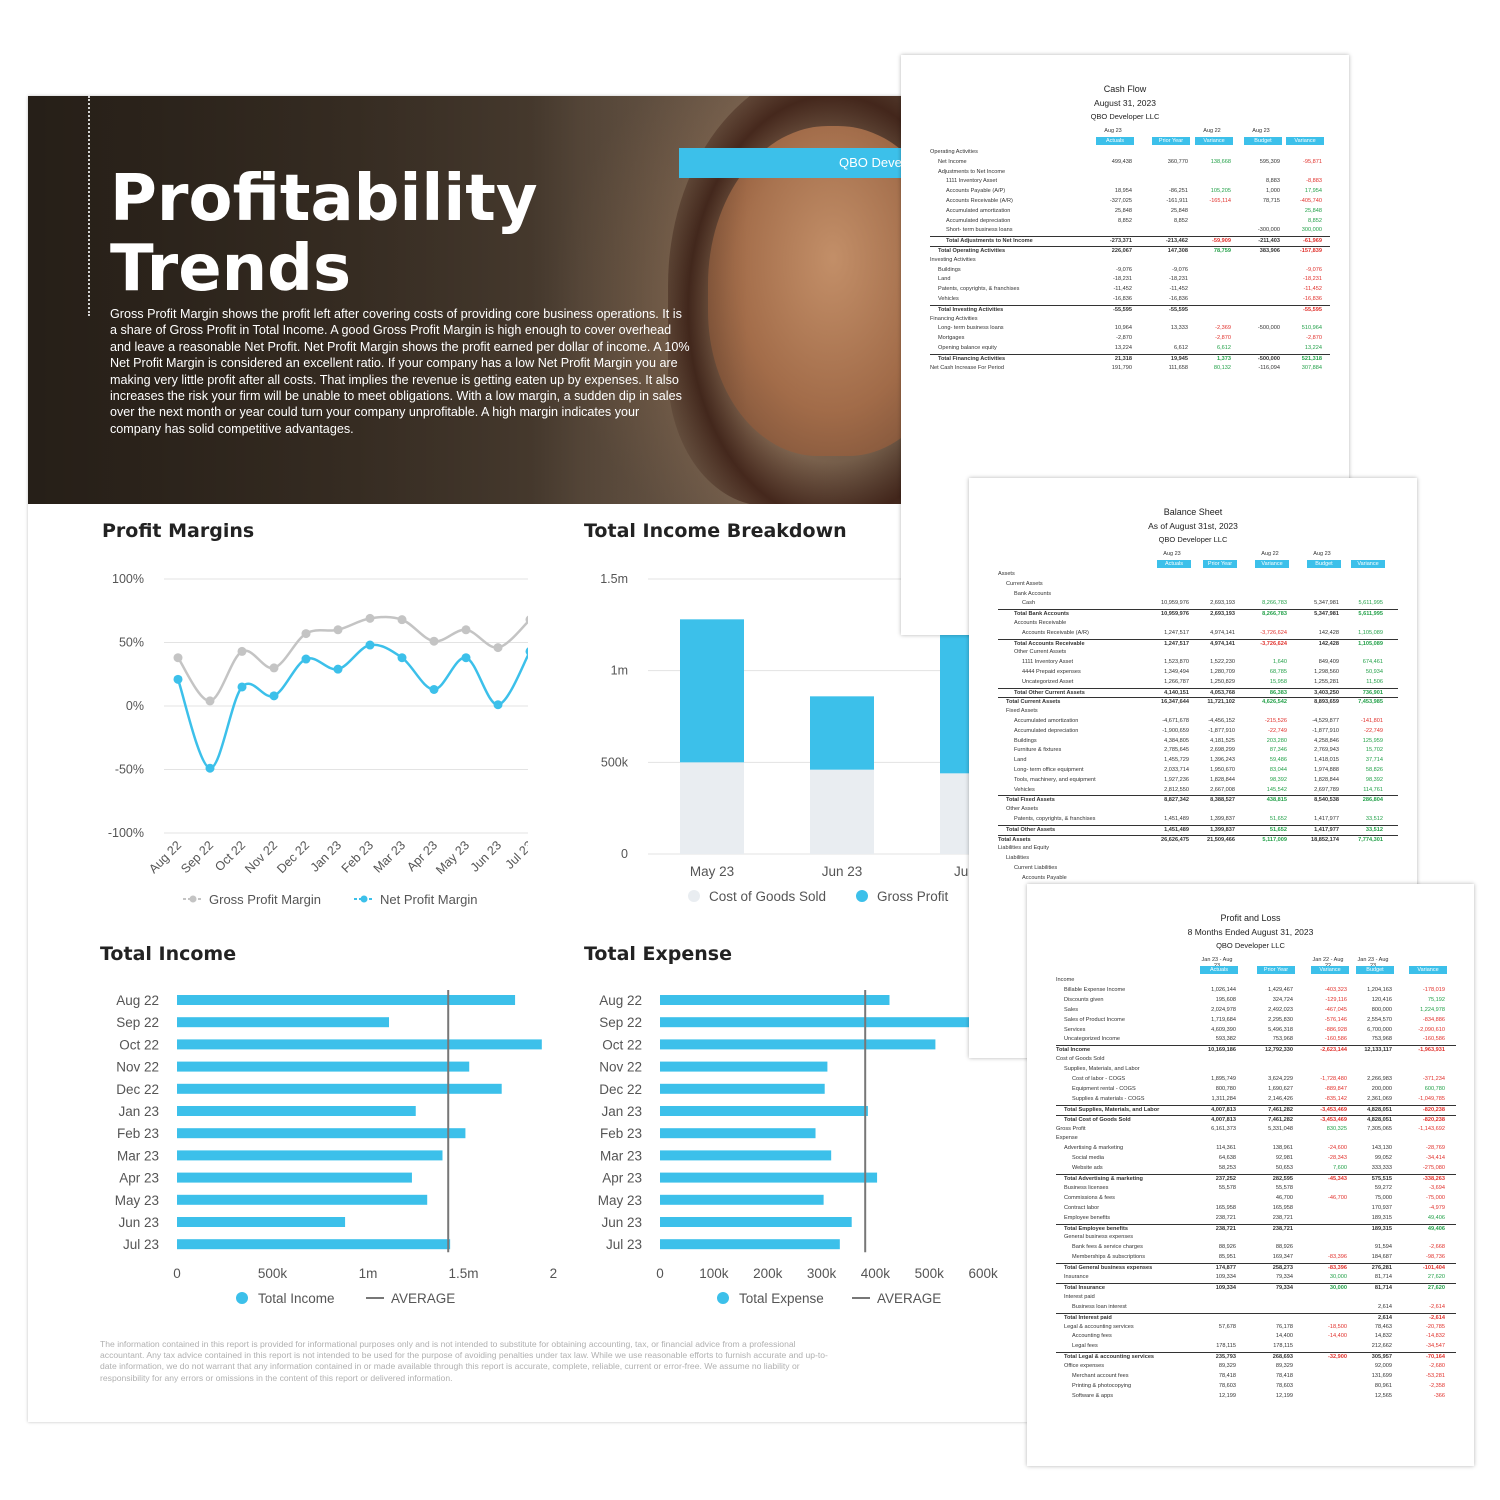  I want to click on row-label: Land, so click(944, 279).